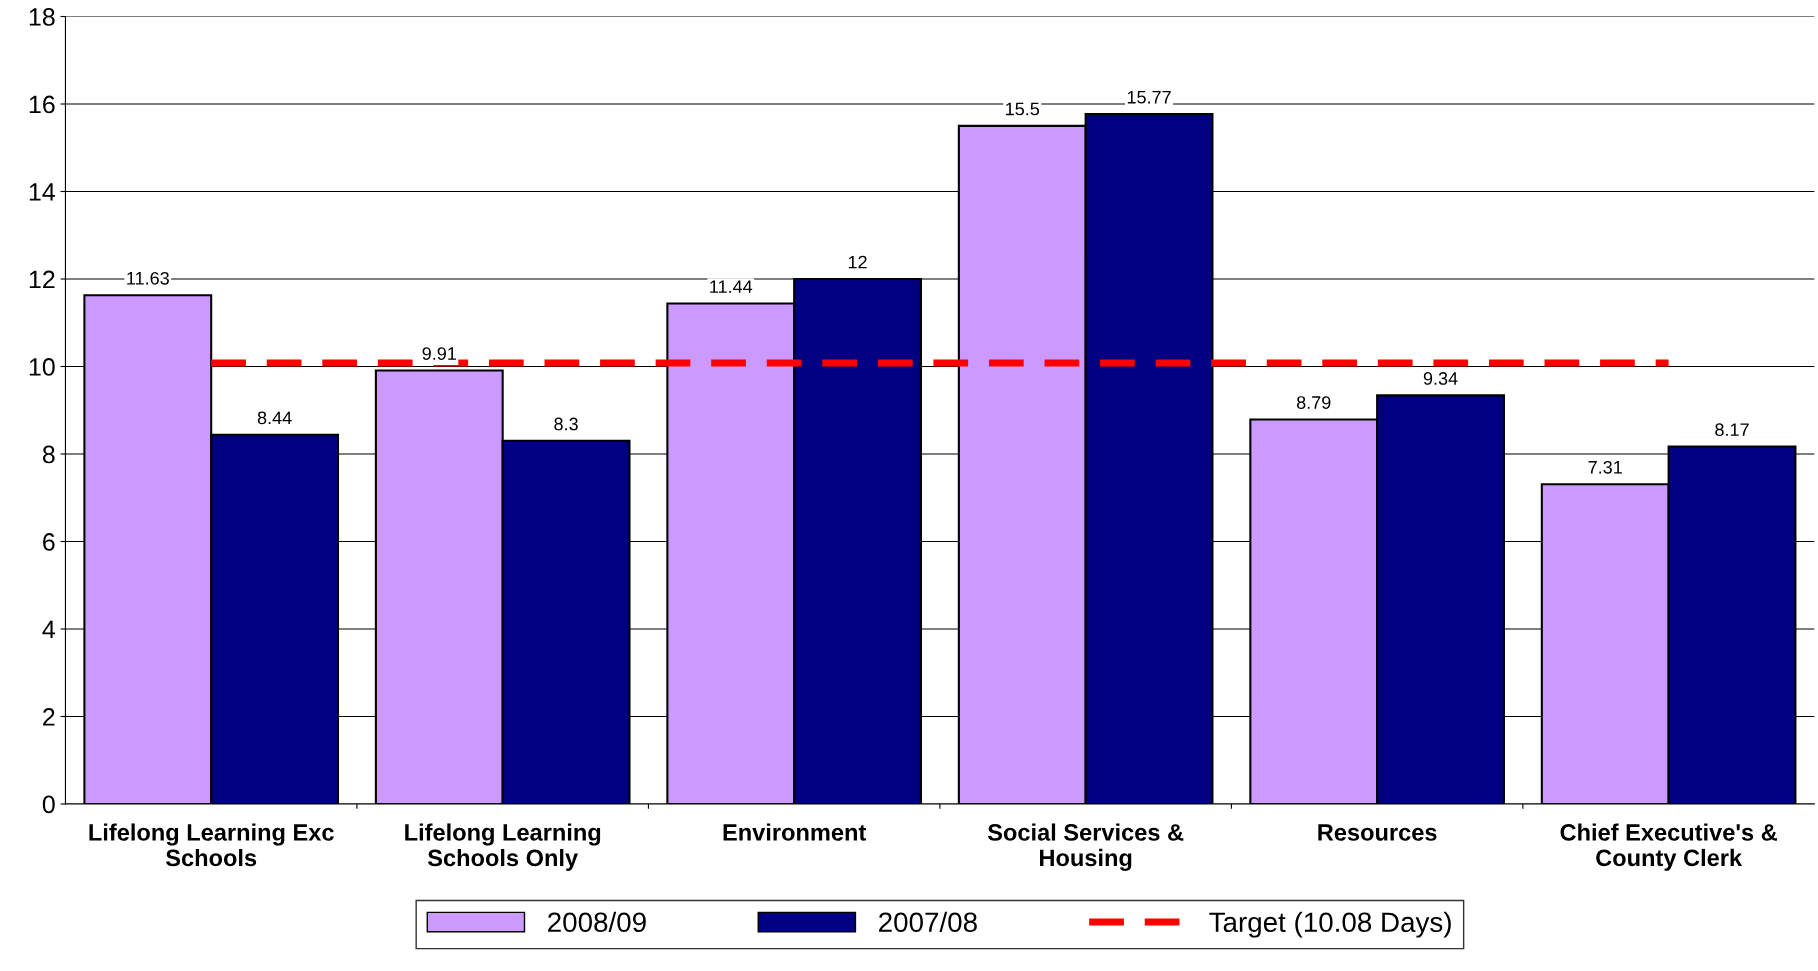 This screenshot has width=1818, height=971. Describe the element at coordinates (48, 629) in the screenshot. I see `y-tick-label: 4` at that location.